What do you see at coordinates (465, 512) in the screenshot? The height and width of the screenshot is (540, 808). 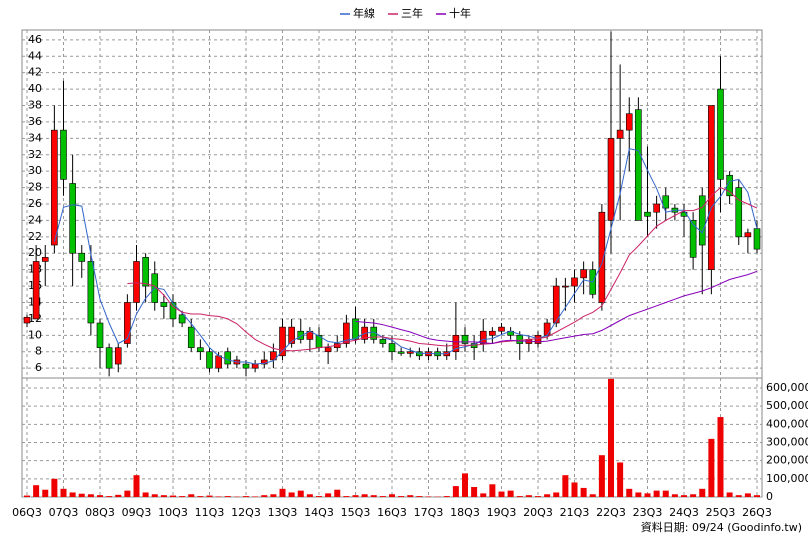 I see `x-tick-label: 18Q3` at bounding box center [465, 512].